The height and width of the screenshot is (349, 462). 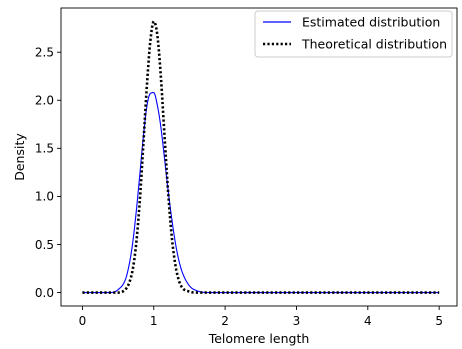 What do you see at coordinates (371, 22) in the screenshot?
I see `legend-label-estimated: Estimated distribution` at bounding box center [371, 22].